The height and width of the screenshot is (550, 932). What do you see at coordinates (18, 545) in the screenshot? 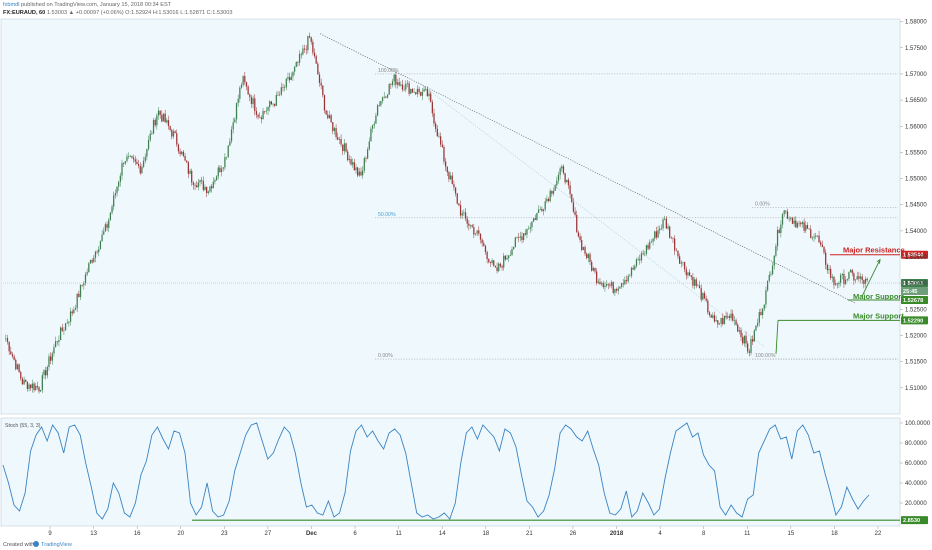
I see `footer-created: Created with` at bounding box center [18, 545].